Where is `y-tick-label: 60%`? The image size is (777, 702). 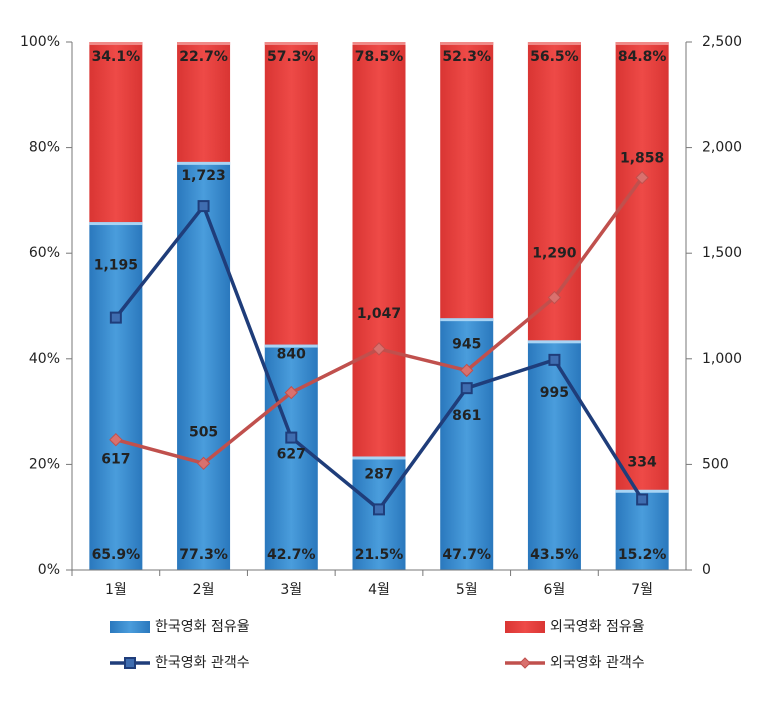 y-tick-label: 60% is located at coordinates (44, 253).